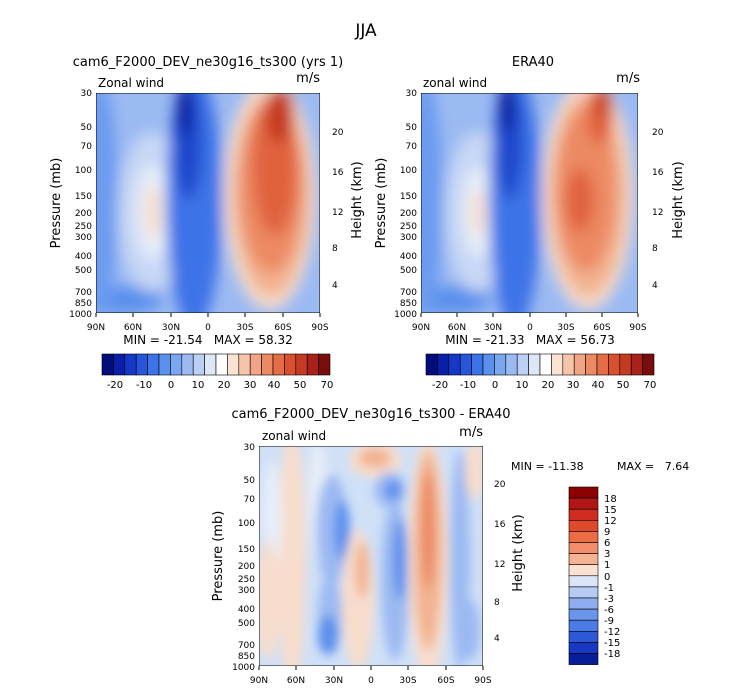 The width and height of the screenshot is (733, 691). I want to click on difference-stats-min: MIN = -11.38, so click(547, 466).